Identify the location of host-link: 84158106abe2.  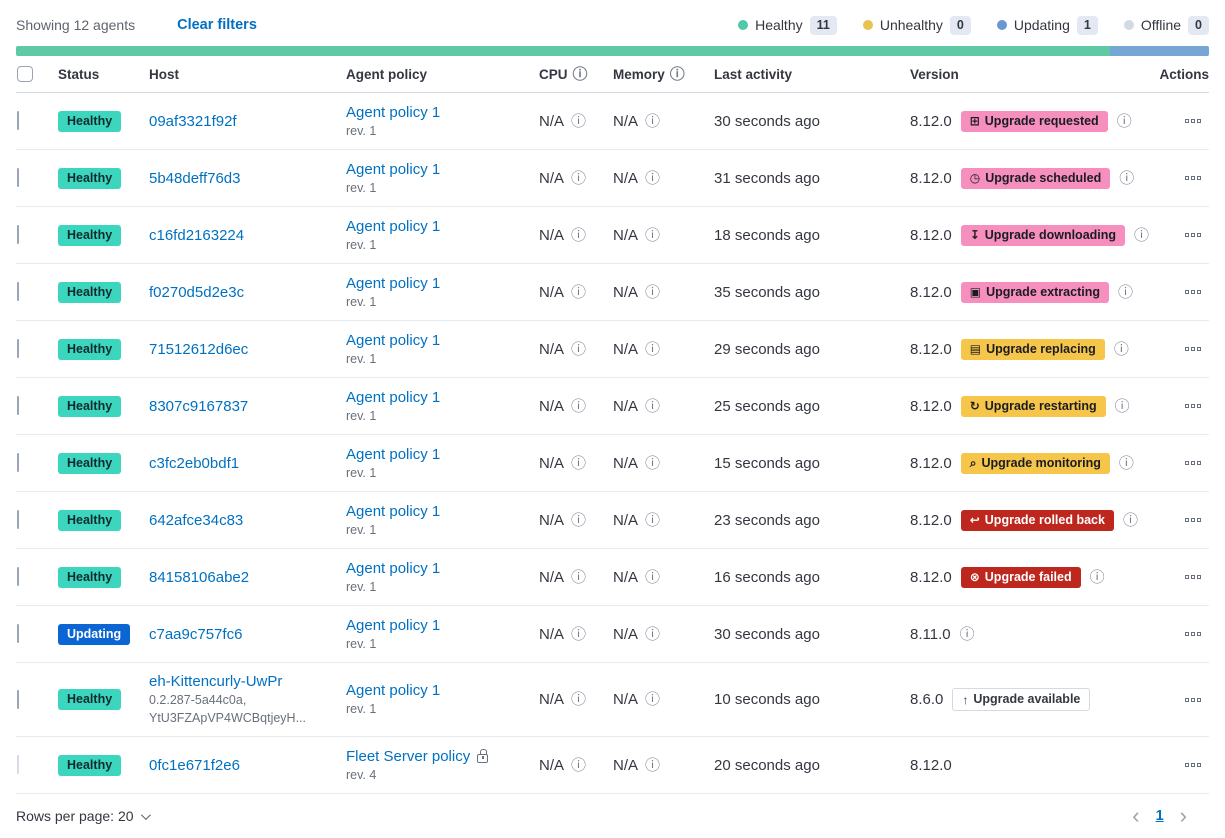
(199, 577).